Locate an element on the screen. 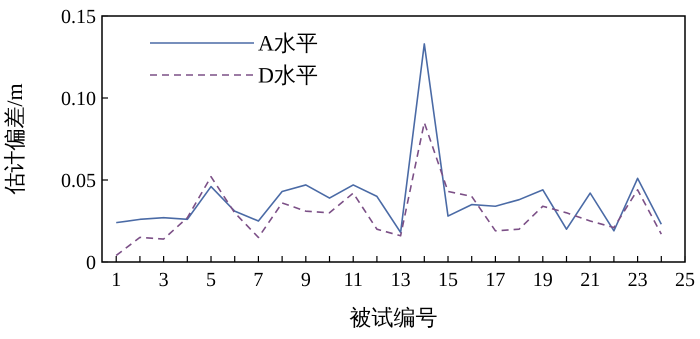 The image size is (700, 339). x-tick-label: 21 is located at coordinates (590, 280).